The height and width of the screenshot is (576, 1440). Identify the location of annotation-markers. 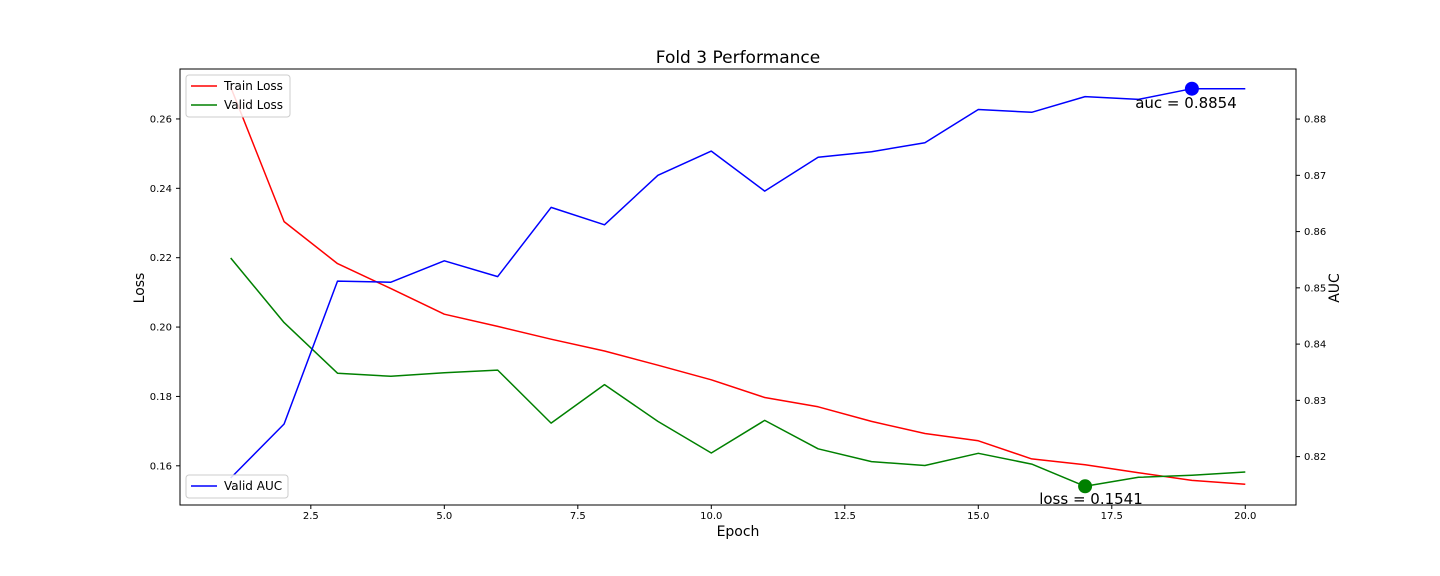
(1138, 287).